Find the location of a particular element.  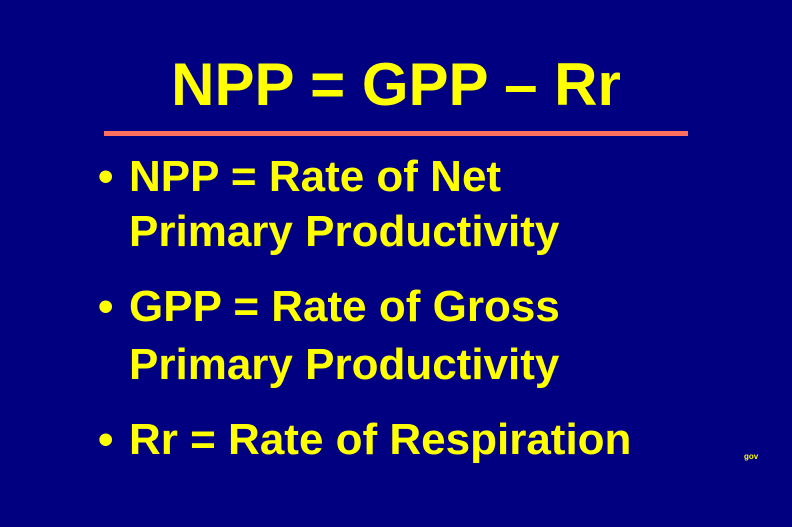

footer-mark: gov is located at coordinates (751, 456).